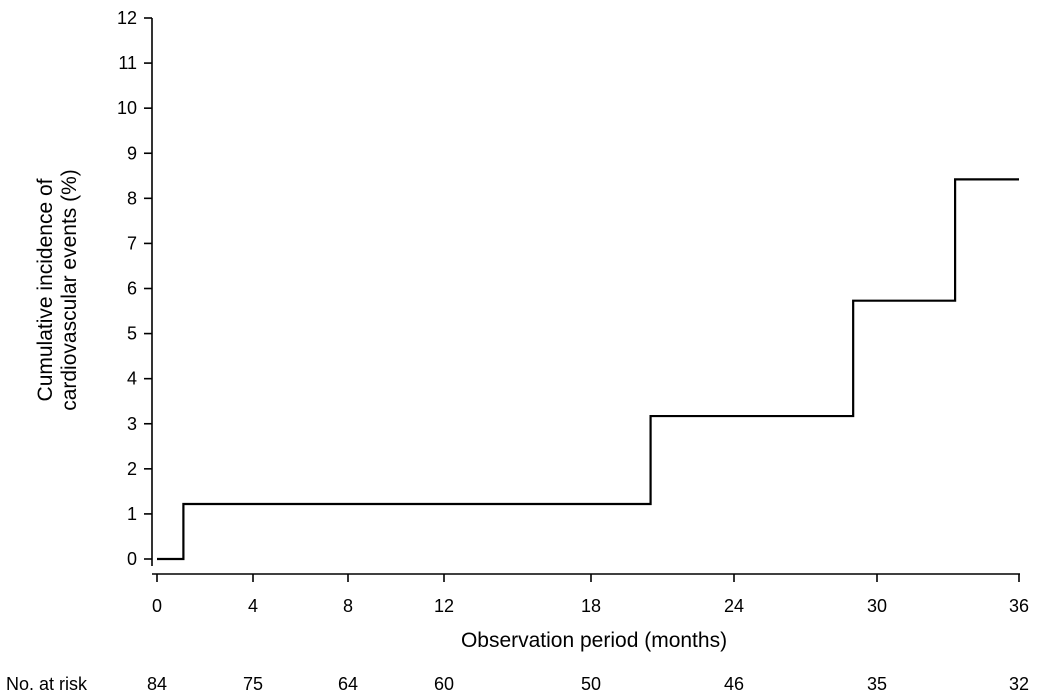  I want to click on y-tick-label: 7, so click(132, 243).